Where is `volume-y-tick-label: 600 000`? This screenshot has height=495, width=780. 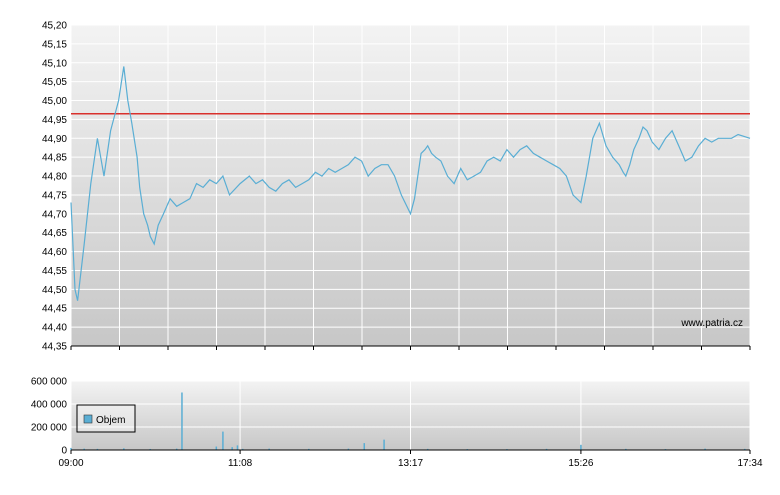
volume-y-tick-label: 600 000 is located at coordinates (49, 382).